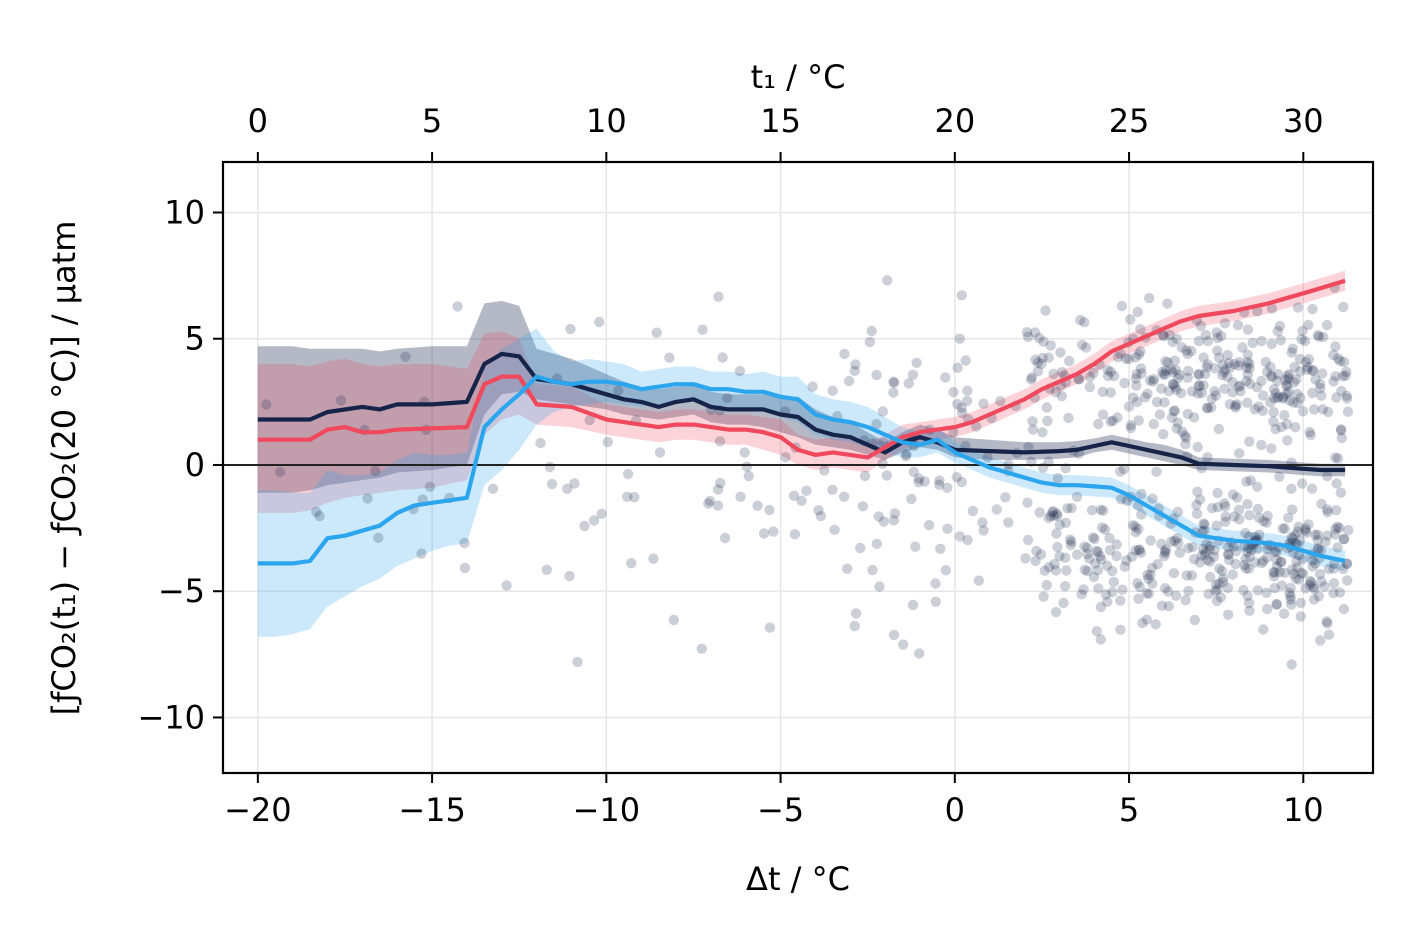  Describe the element at coordinates (195, 339) in the screenshot. I see `y-tick-label-3: 5` at that location.